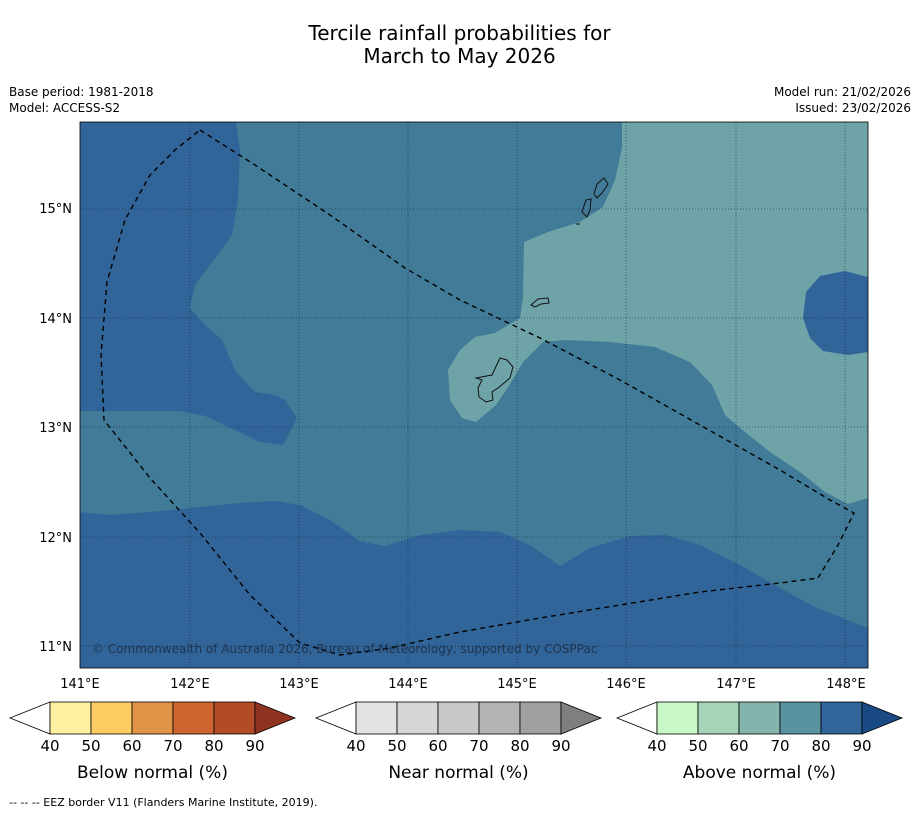 The width and height of the screenshot is (919, 816). I want to click on island-guam, so click(494, 380).